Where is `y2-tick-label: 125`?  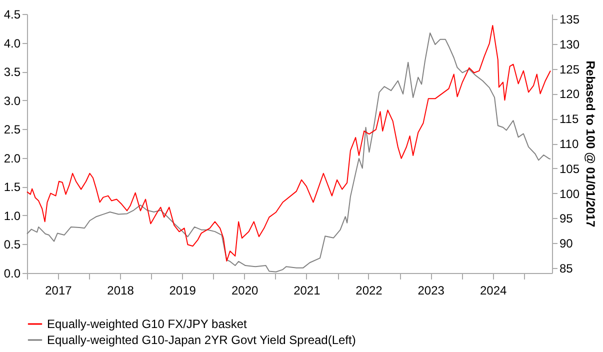
y2-tick-label: 125 is located at coordinates (570, 69).